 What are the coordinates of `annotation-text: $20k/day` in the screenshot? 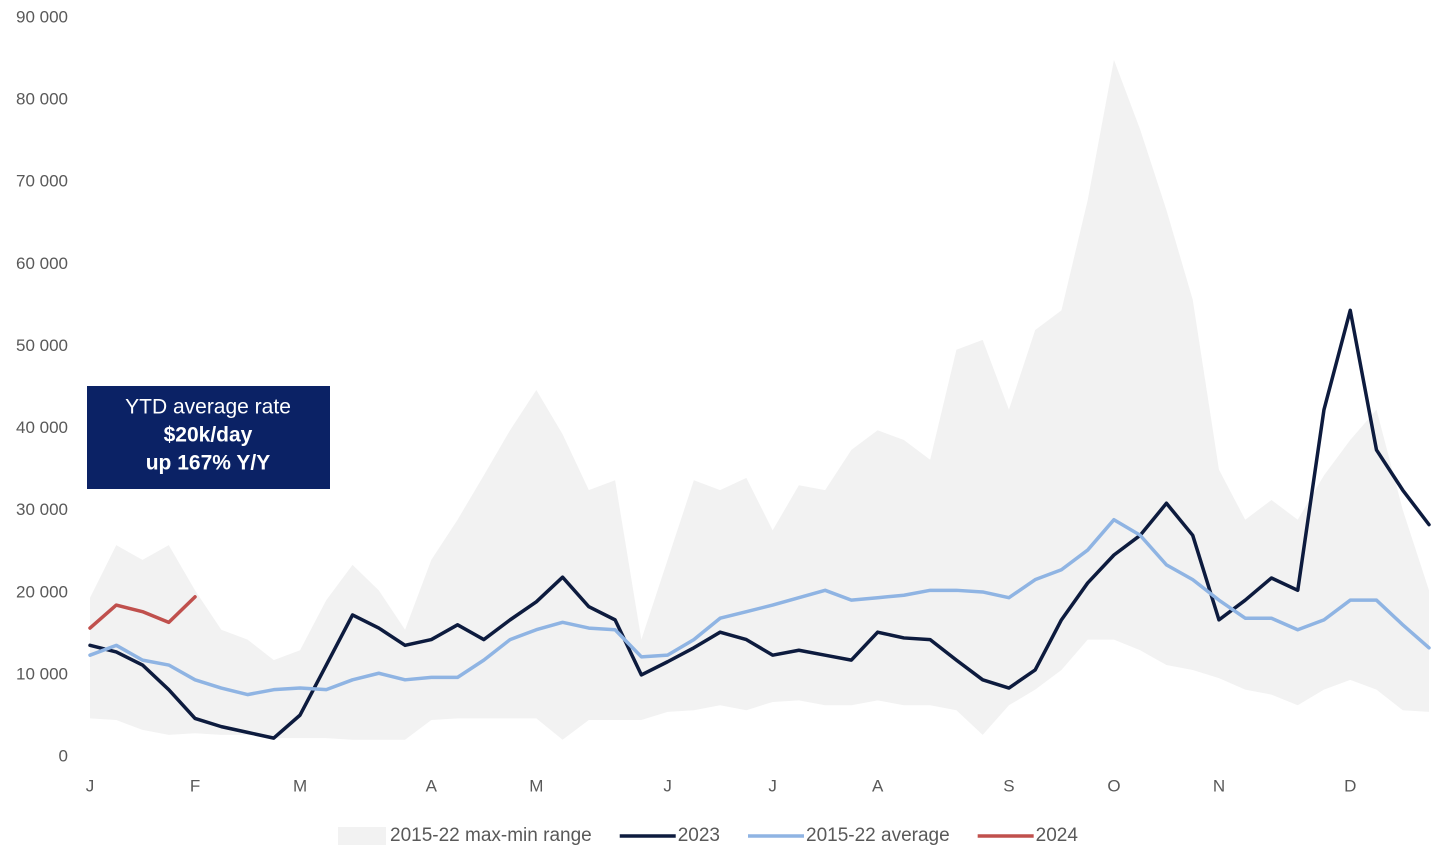 It's located at (208, 435).